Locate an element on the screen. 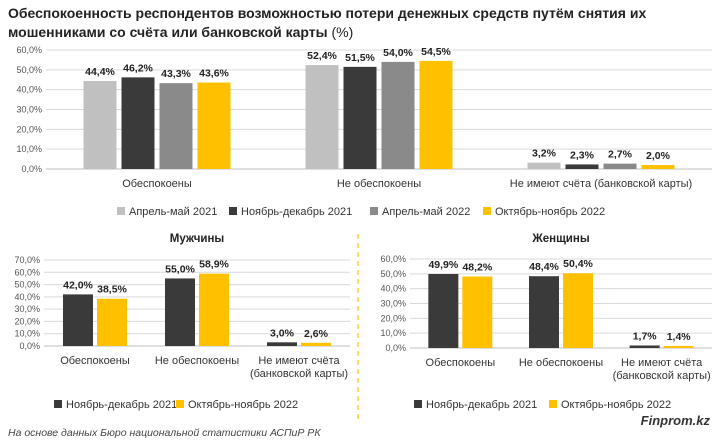 The height and width of the screenshot is (445, 720). men-chart-y-tick-label: 0,0% is located at coordinates (29, 346).